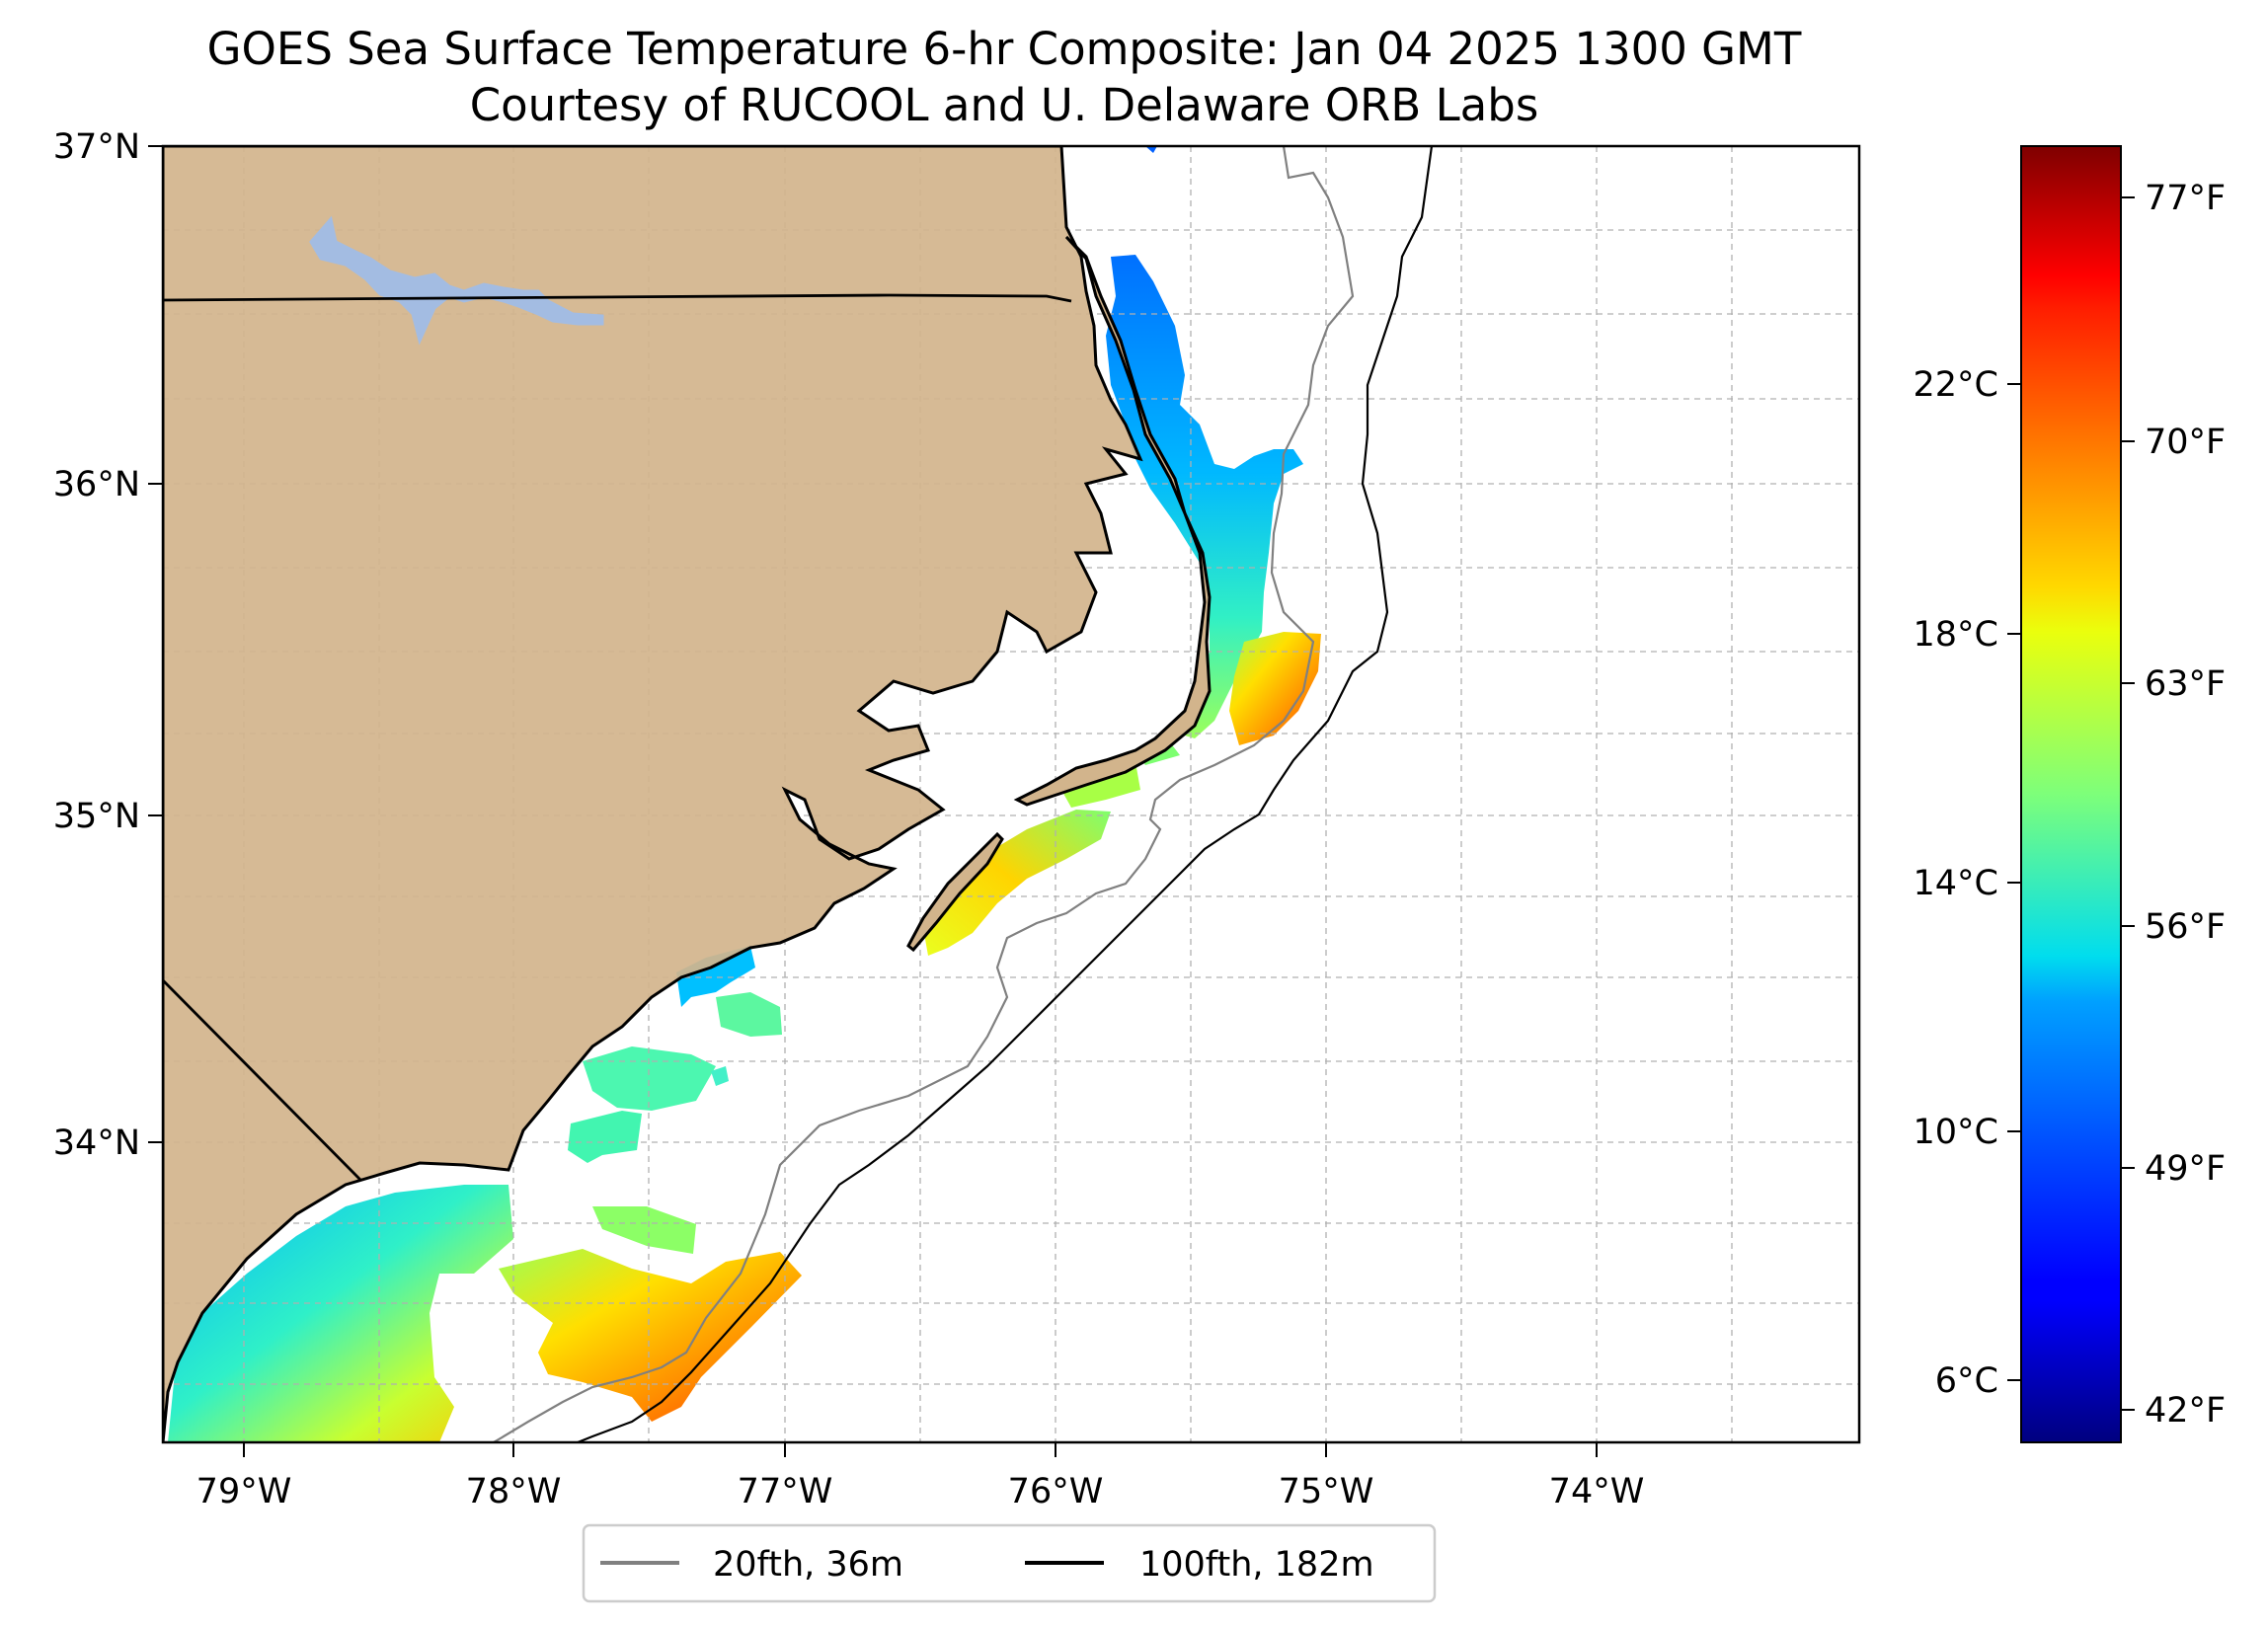  I want to click on colorbar-label-18c: 18°C, so click(1956, 635).